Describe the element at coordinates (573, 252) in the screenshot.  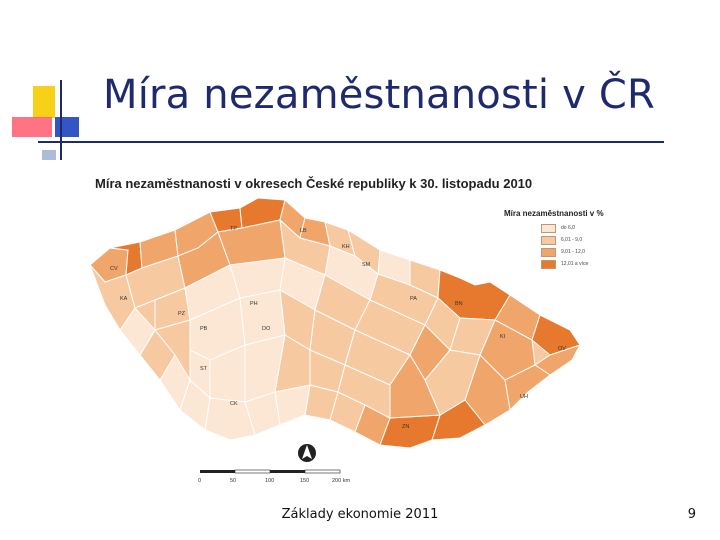
I see `legend-label: 9,01 - 12,0` at that location.